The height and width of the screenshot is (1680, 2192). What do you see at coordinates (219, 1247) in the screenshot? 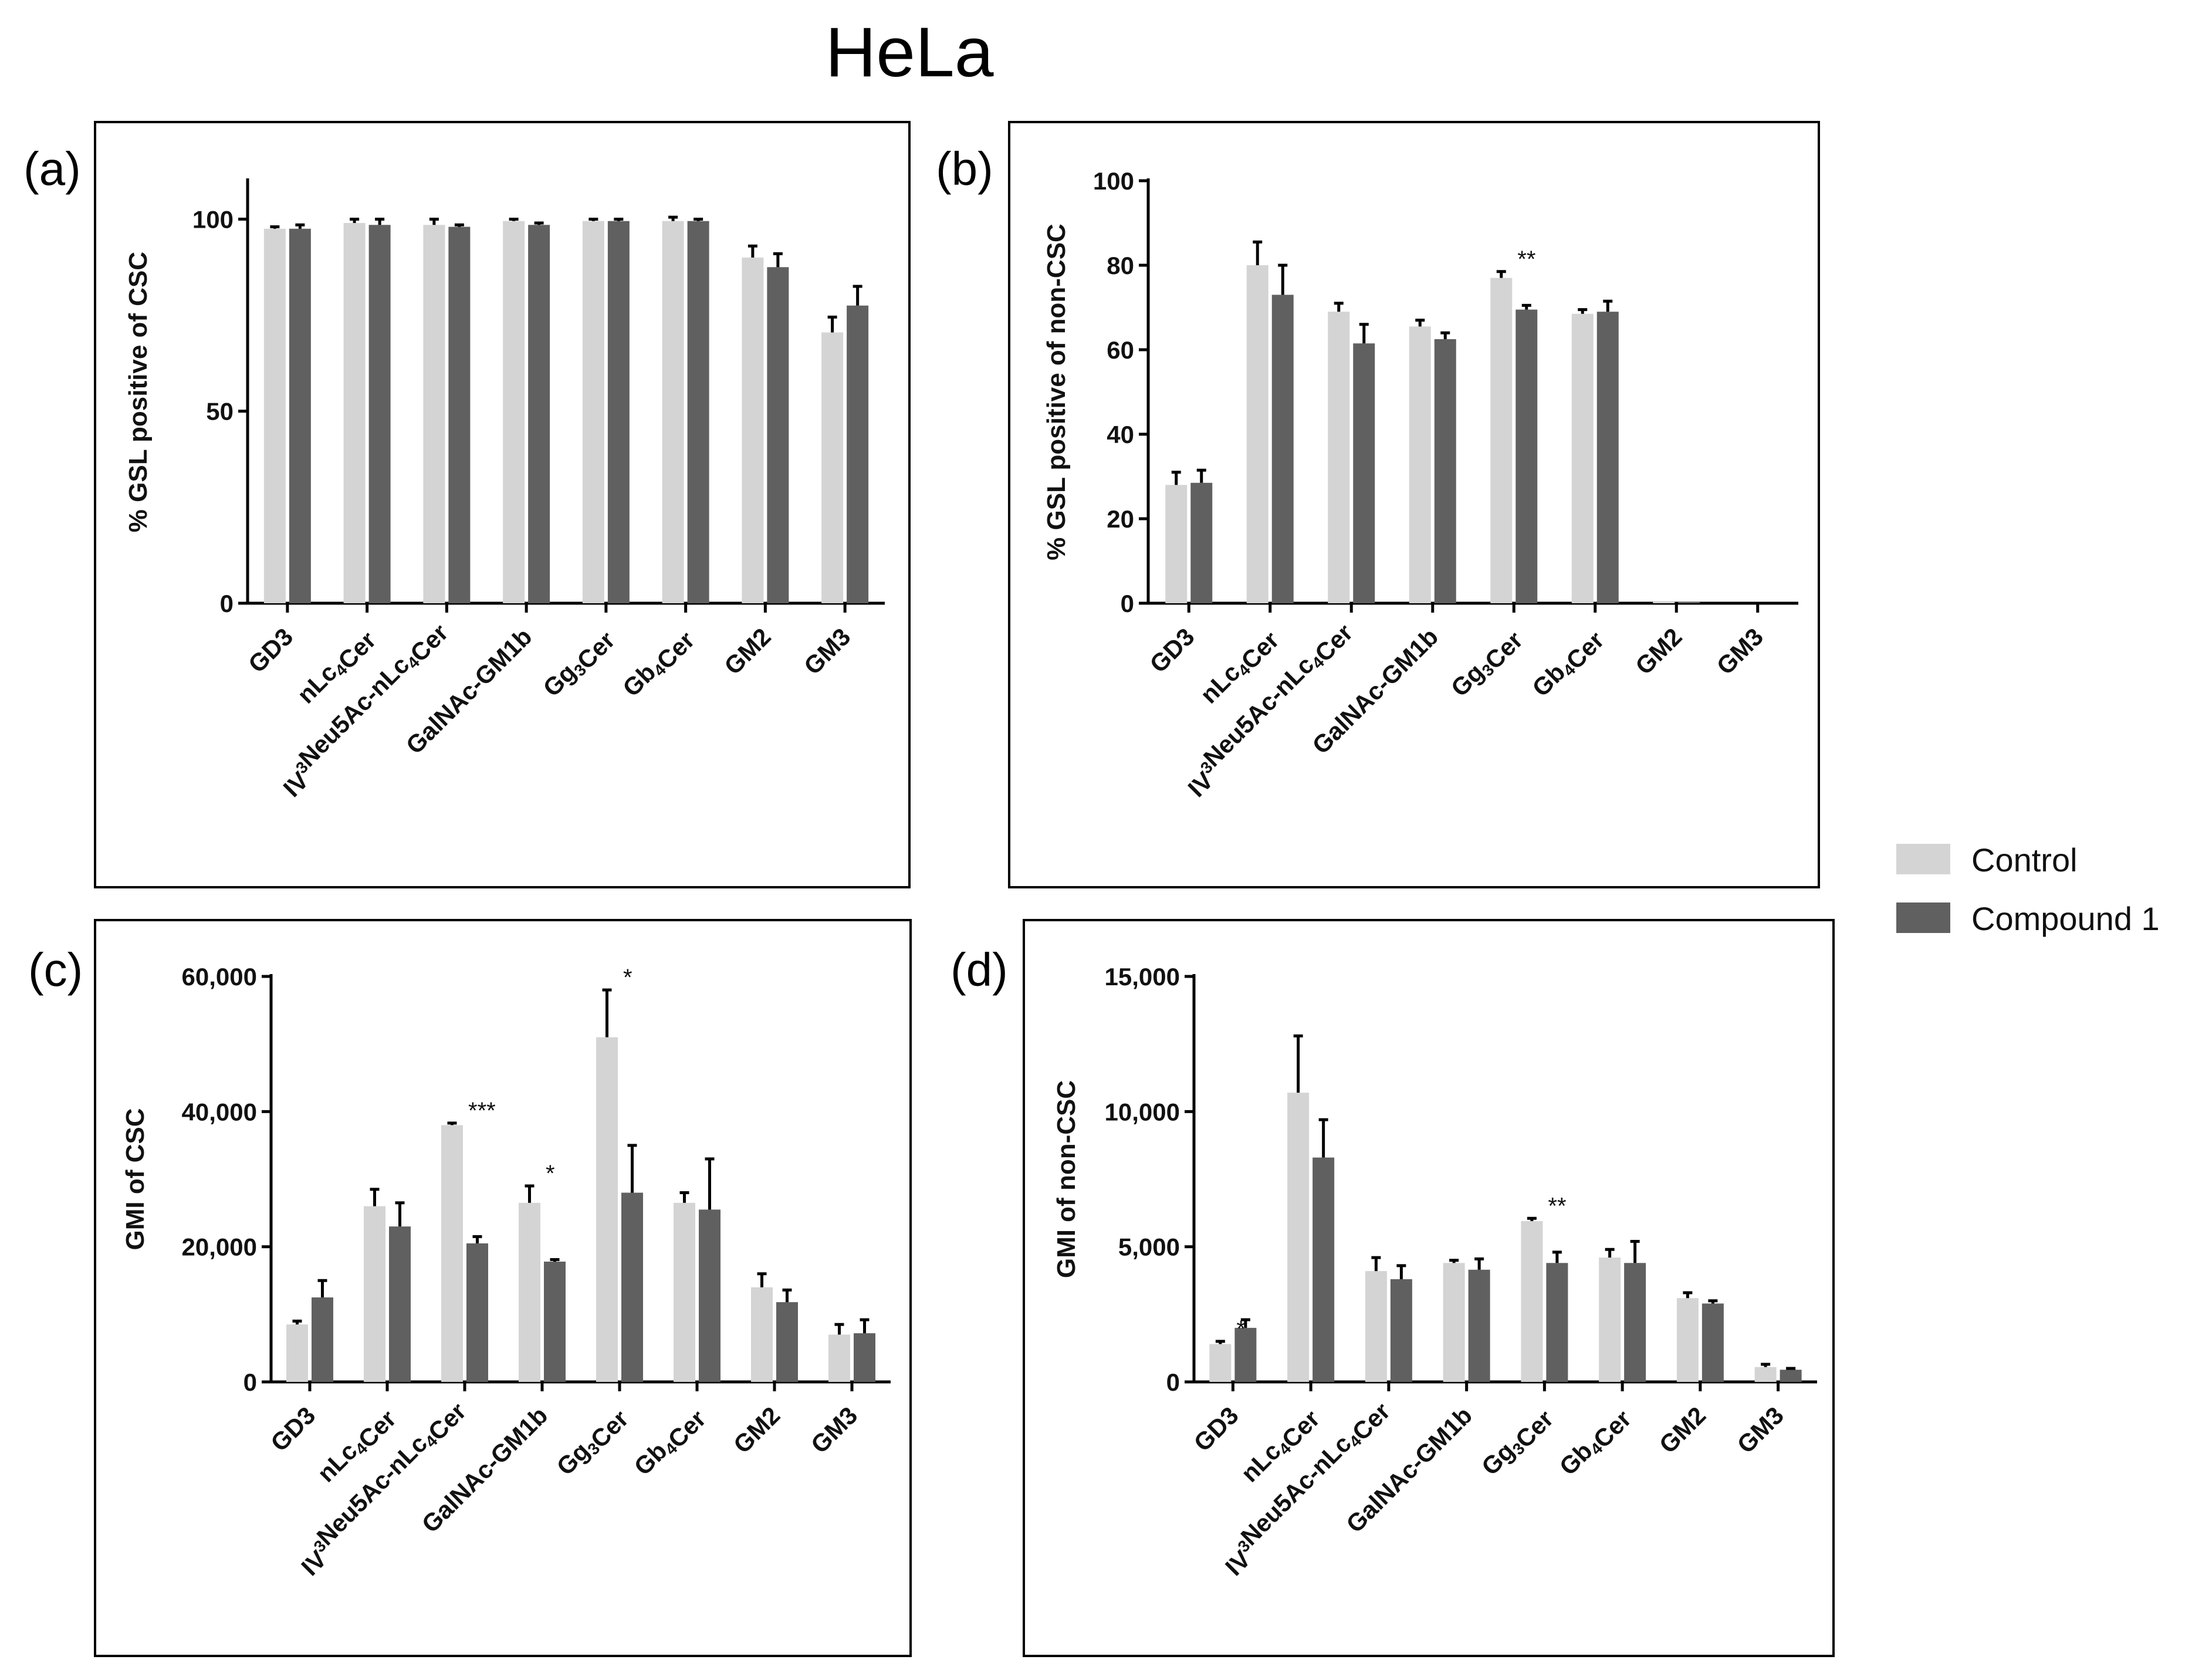
I see `y-tick-label: 20,000` at bounding box center [219, 1247].